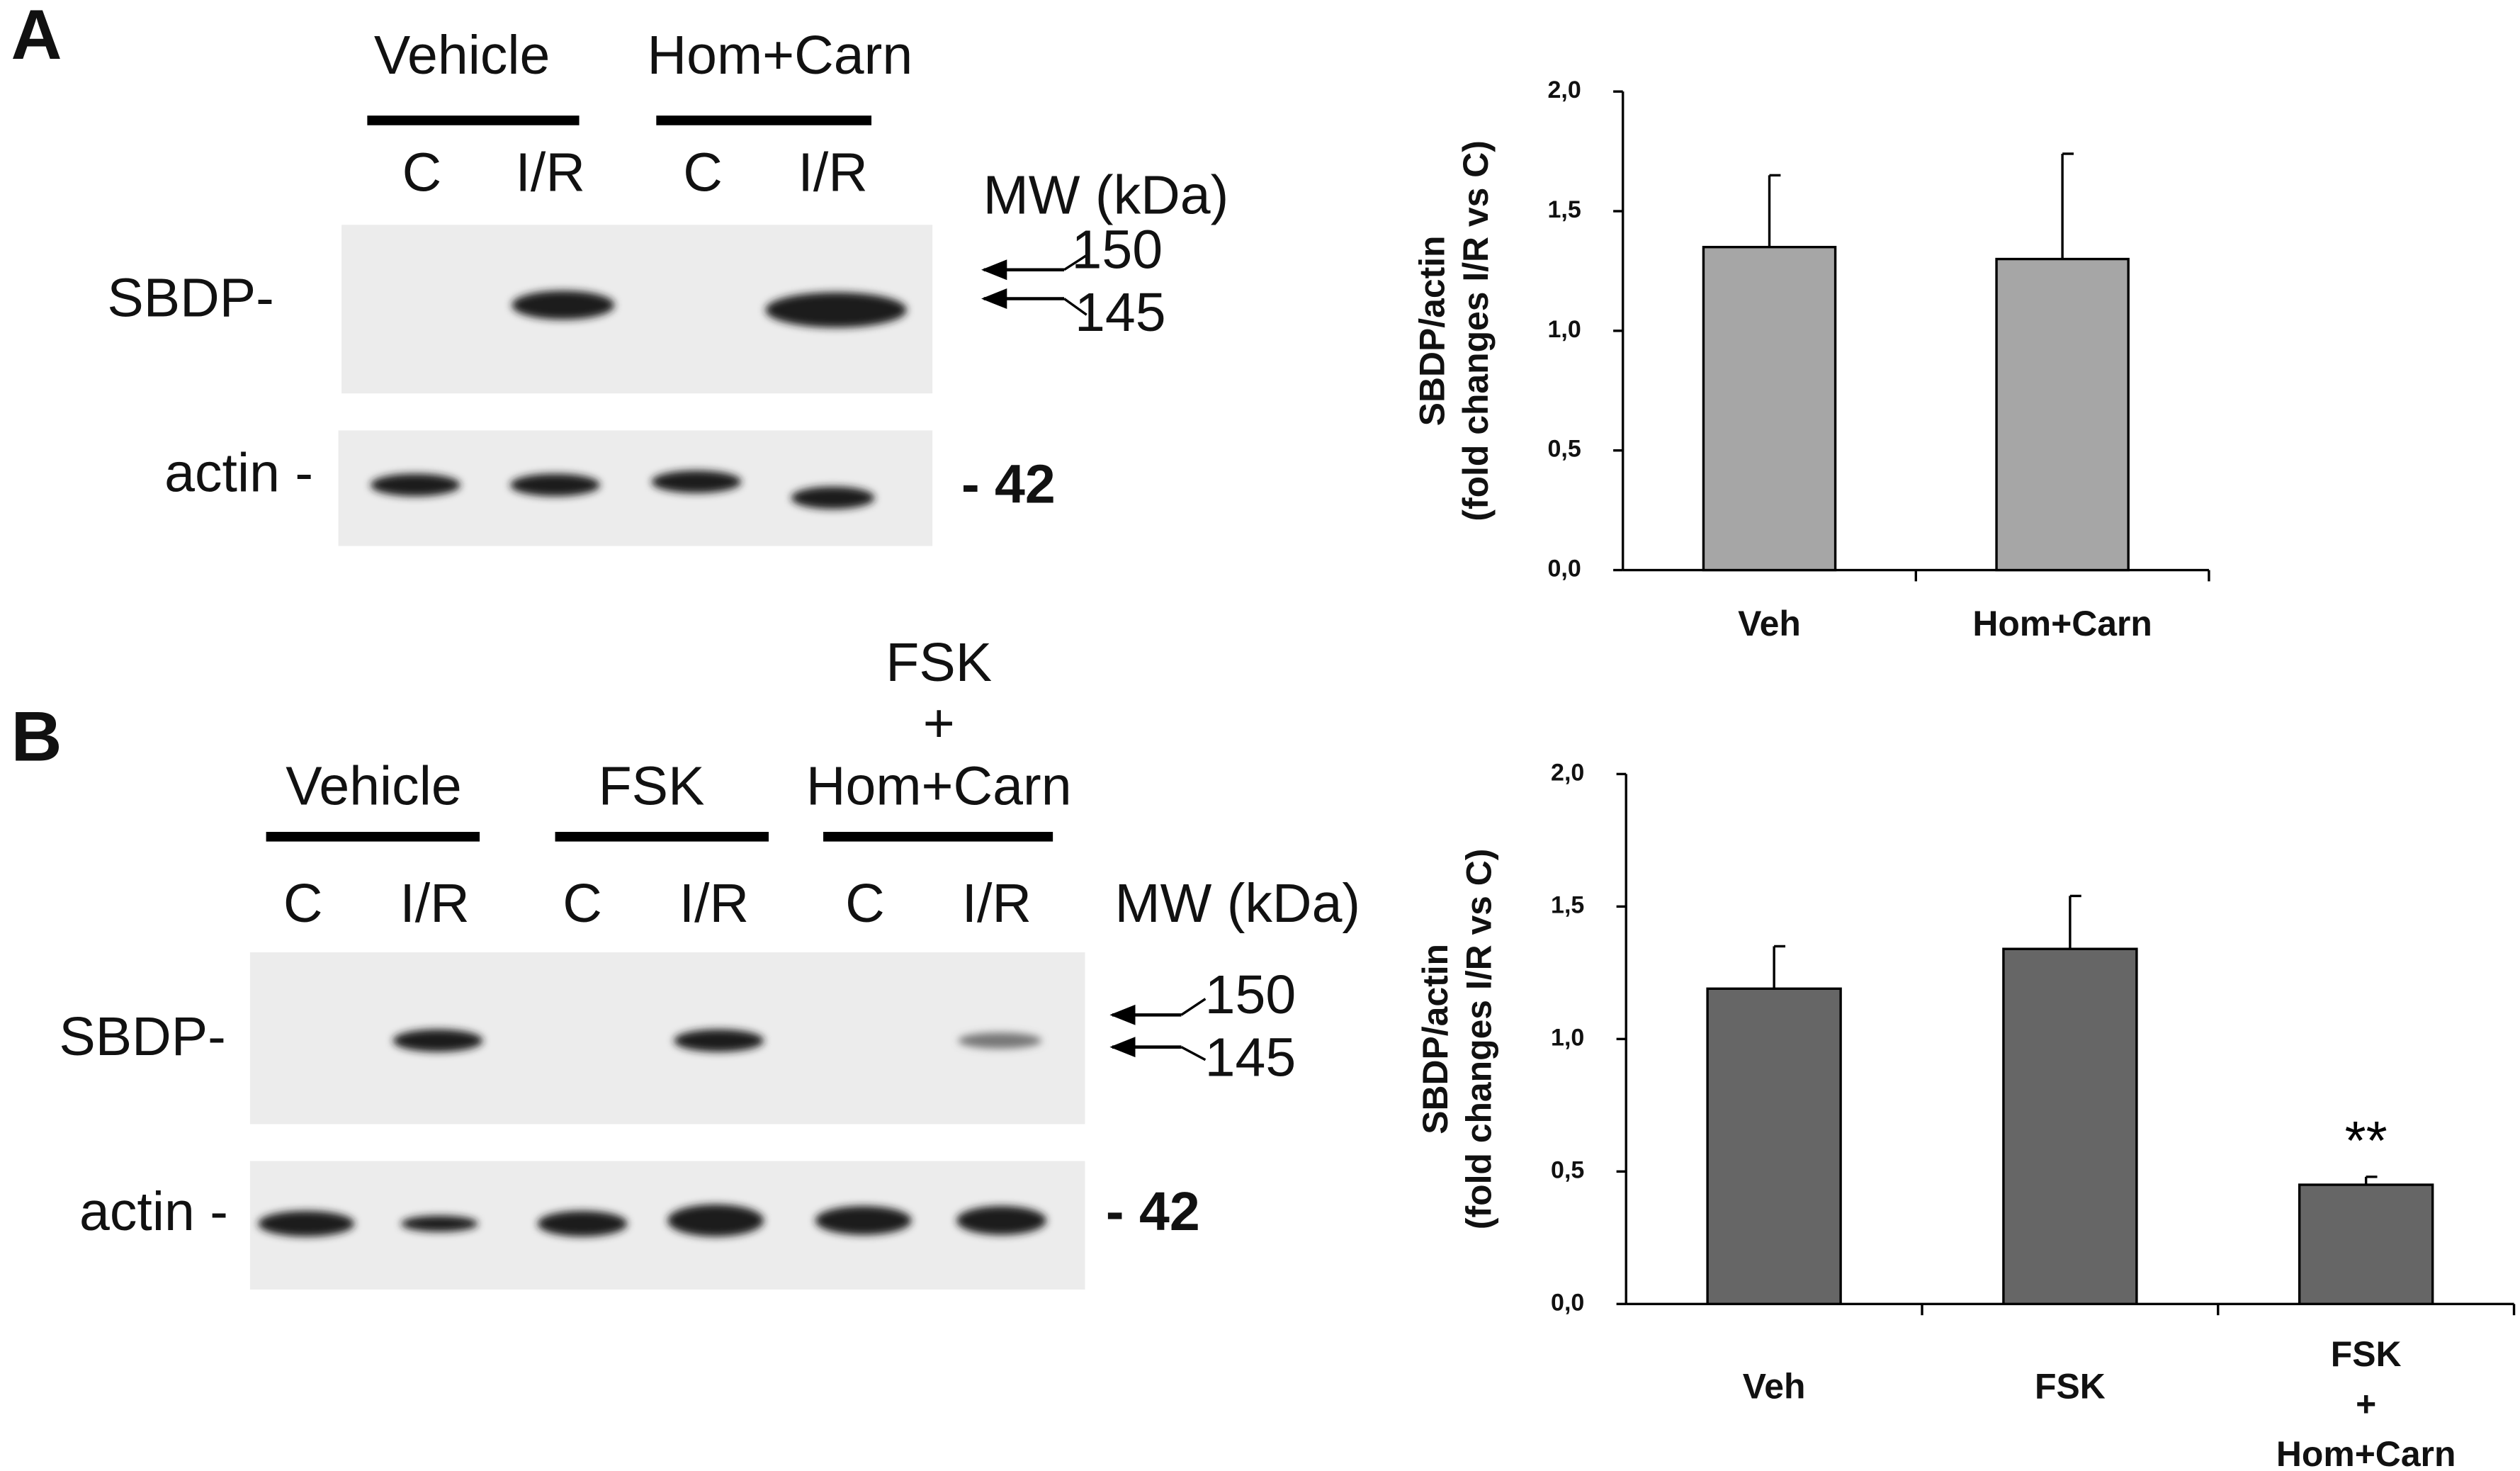 The image size is (2520, 1471). I want to click on panel-label: A, so click(36, 37).